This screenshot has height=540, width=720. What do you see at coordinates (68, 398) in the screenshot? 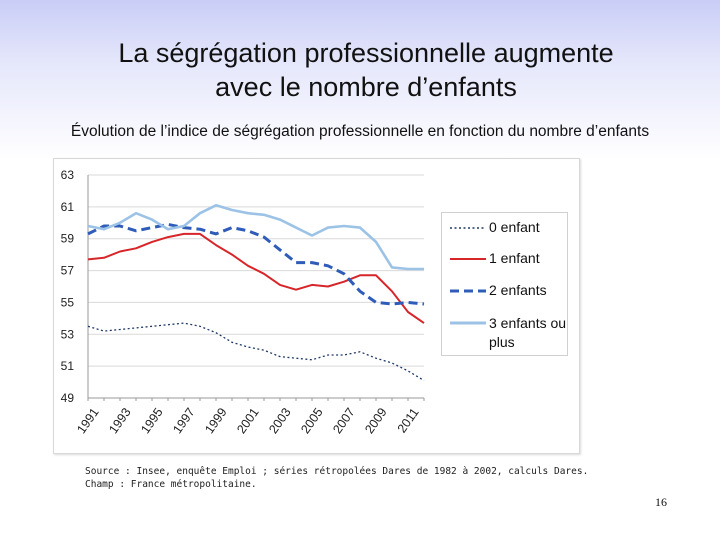
I see `y-tick-label: 49` at bounding box center [68, 398].